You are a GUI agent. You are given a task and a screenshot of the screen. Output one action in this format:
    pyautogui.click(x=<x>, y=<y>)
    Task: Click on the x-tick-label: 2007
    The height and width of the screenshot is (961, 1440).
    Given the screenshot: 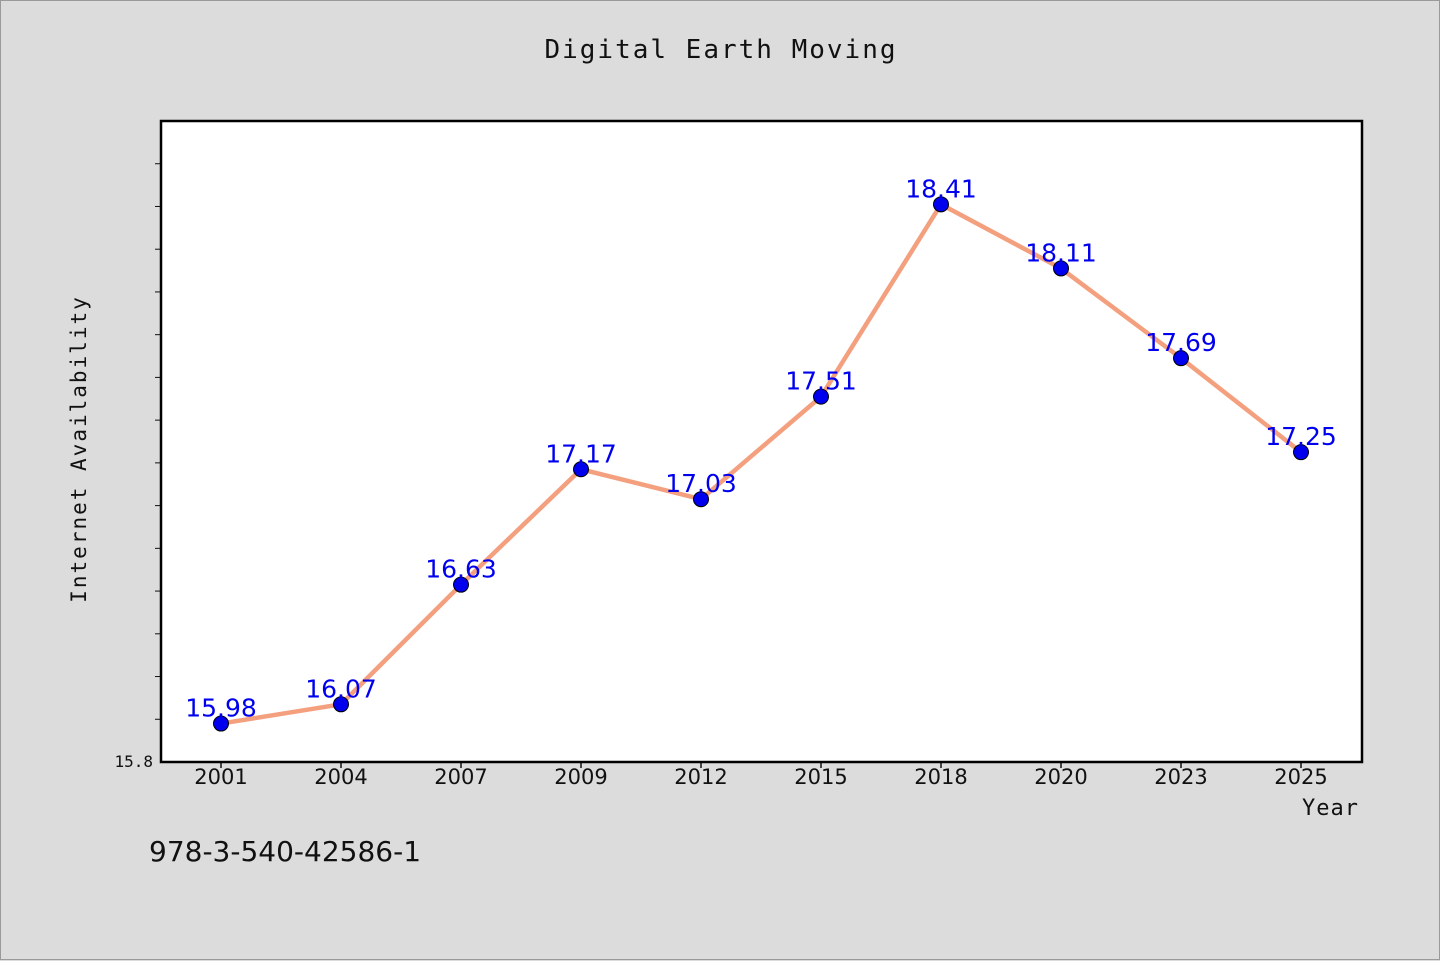 What is the action you would take?
    pyautogui.click(x=460, y=777)
    